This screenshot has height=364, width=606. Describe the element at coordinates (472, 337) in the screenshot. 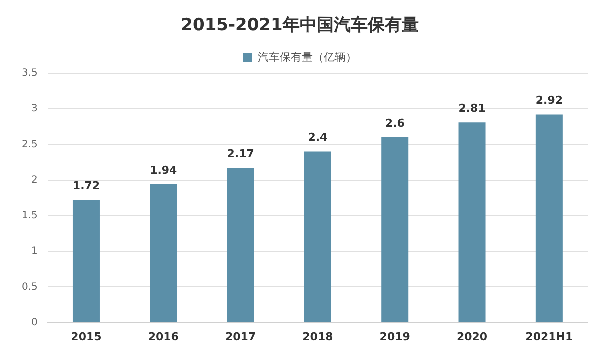

I see `x-tick-label: 2020` at that location.